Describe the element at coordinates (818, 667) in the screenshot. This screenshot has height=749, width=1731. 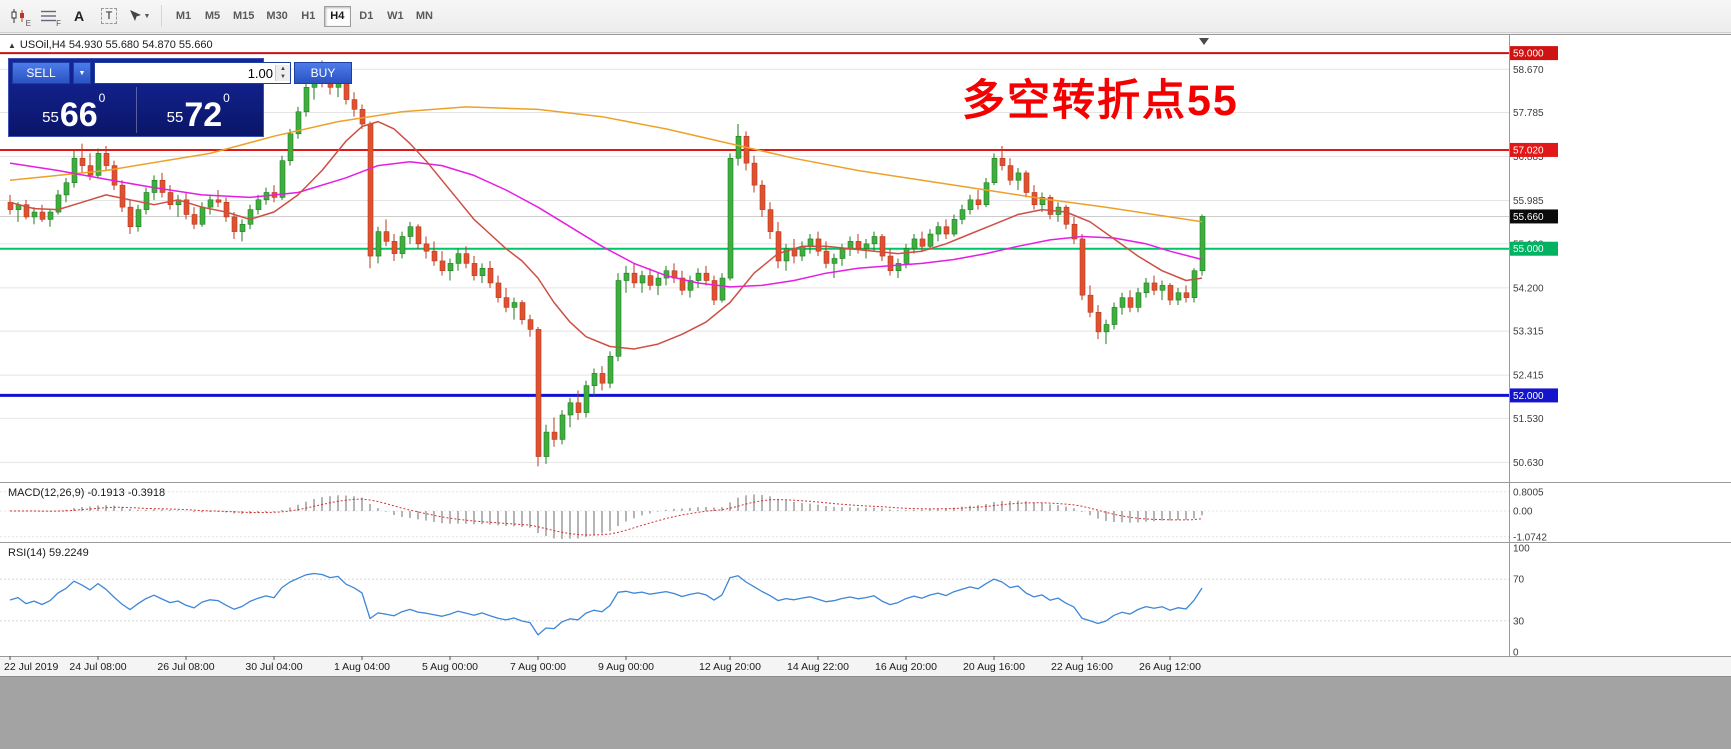
I see `svg-text: 14 Aug 22:00` at that location.